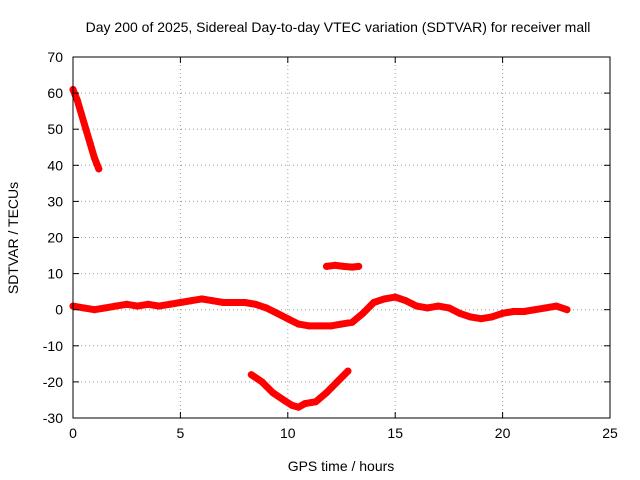 The width and height of the screenshot is (640, 480). I want to click on y-tick-label: 20, so click(55, 238).